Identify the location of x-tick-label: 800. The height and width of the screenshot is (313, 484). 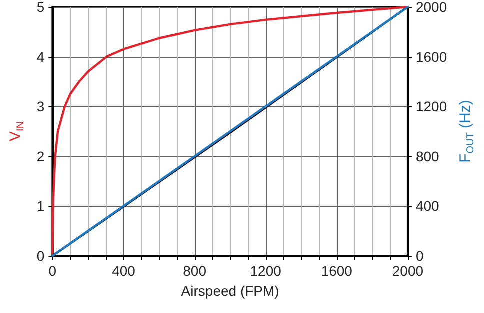
(195, 271).